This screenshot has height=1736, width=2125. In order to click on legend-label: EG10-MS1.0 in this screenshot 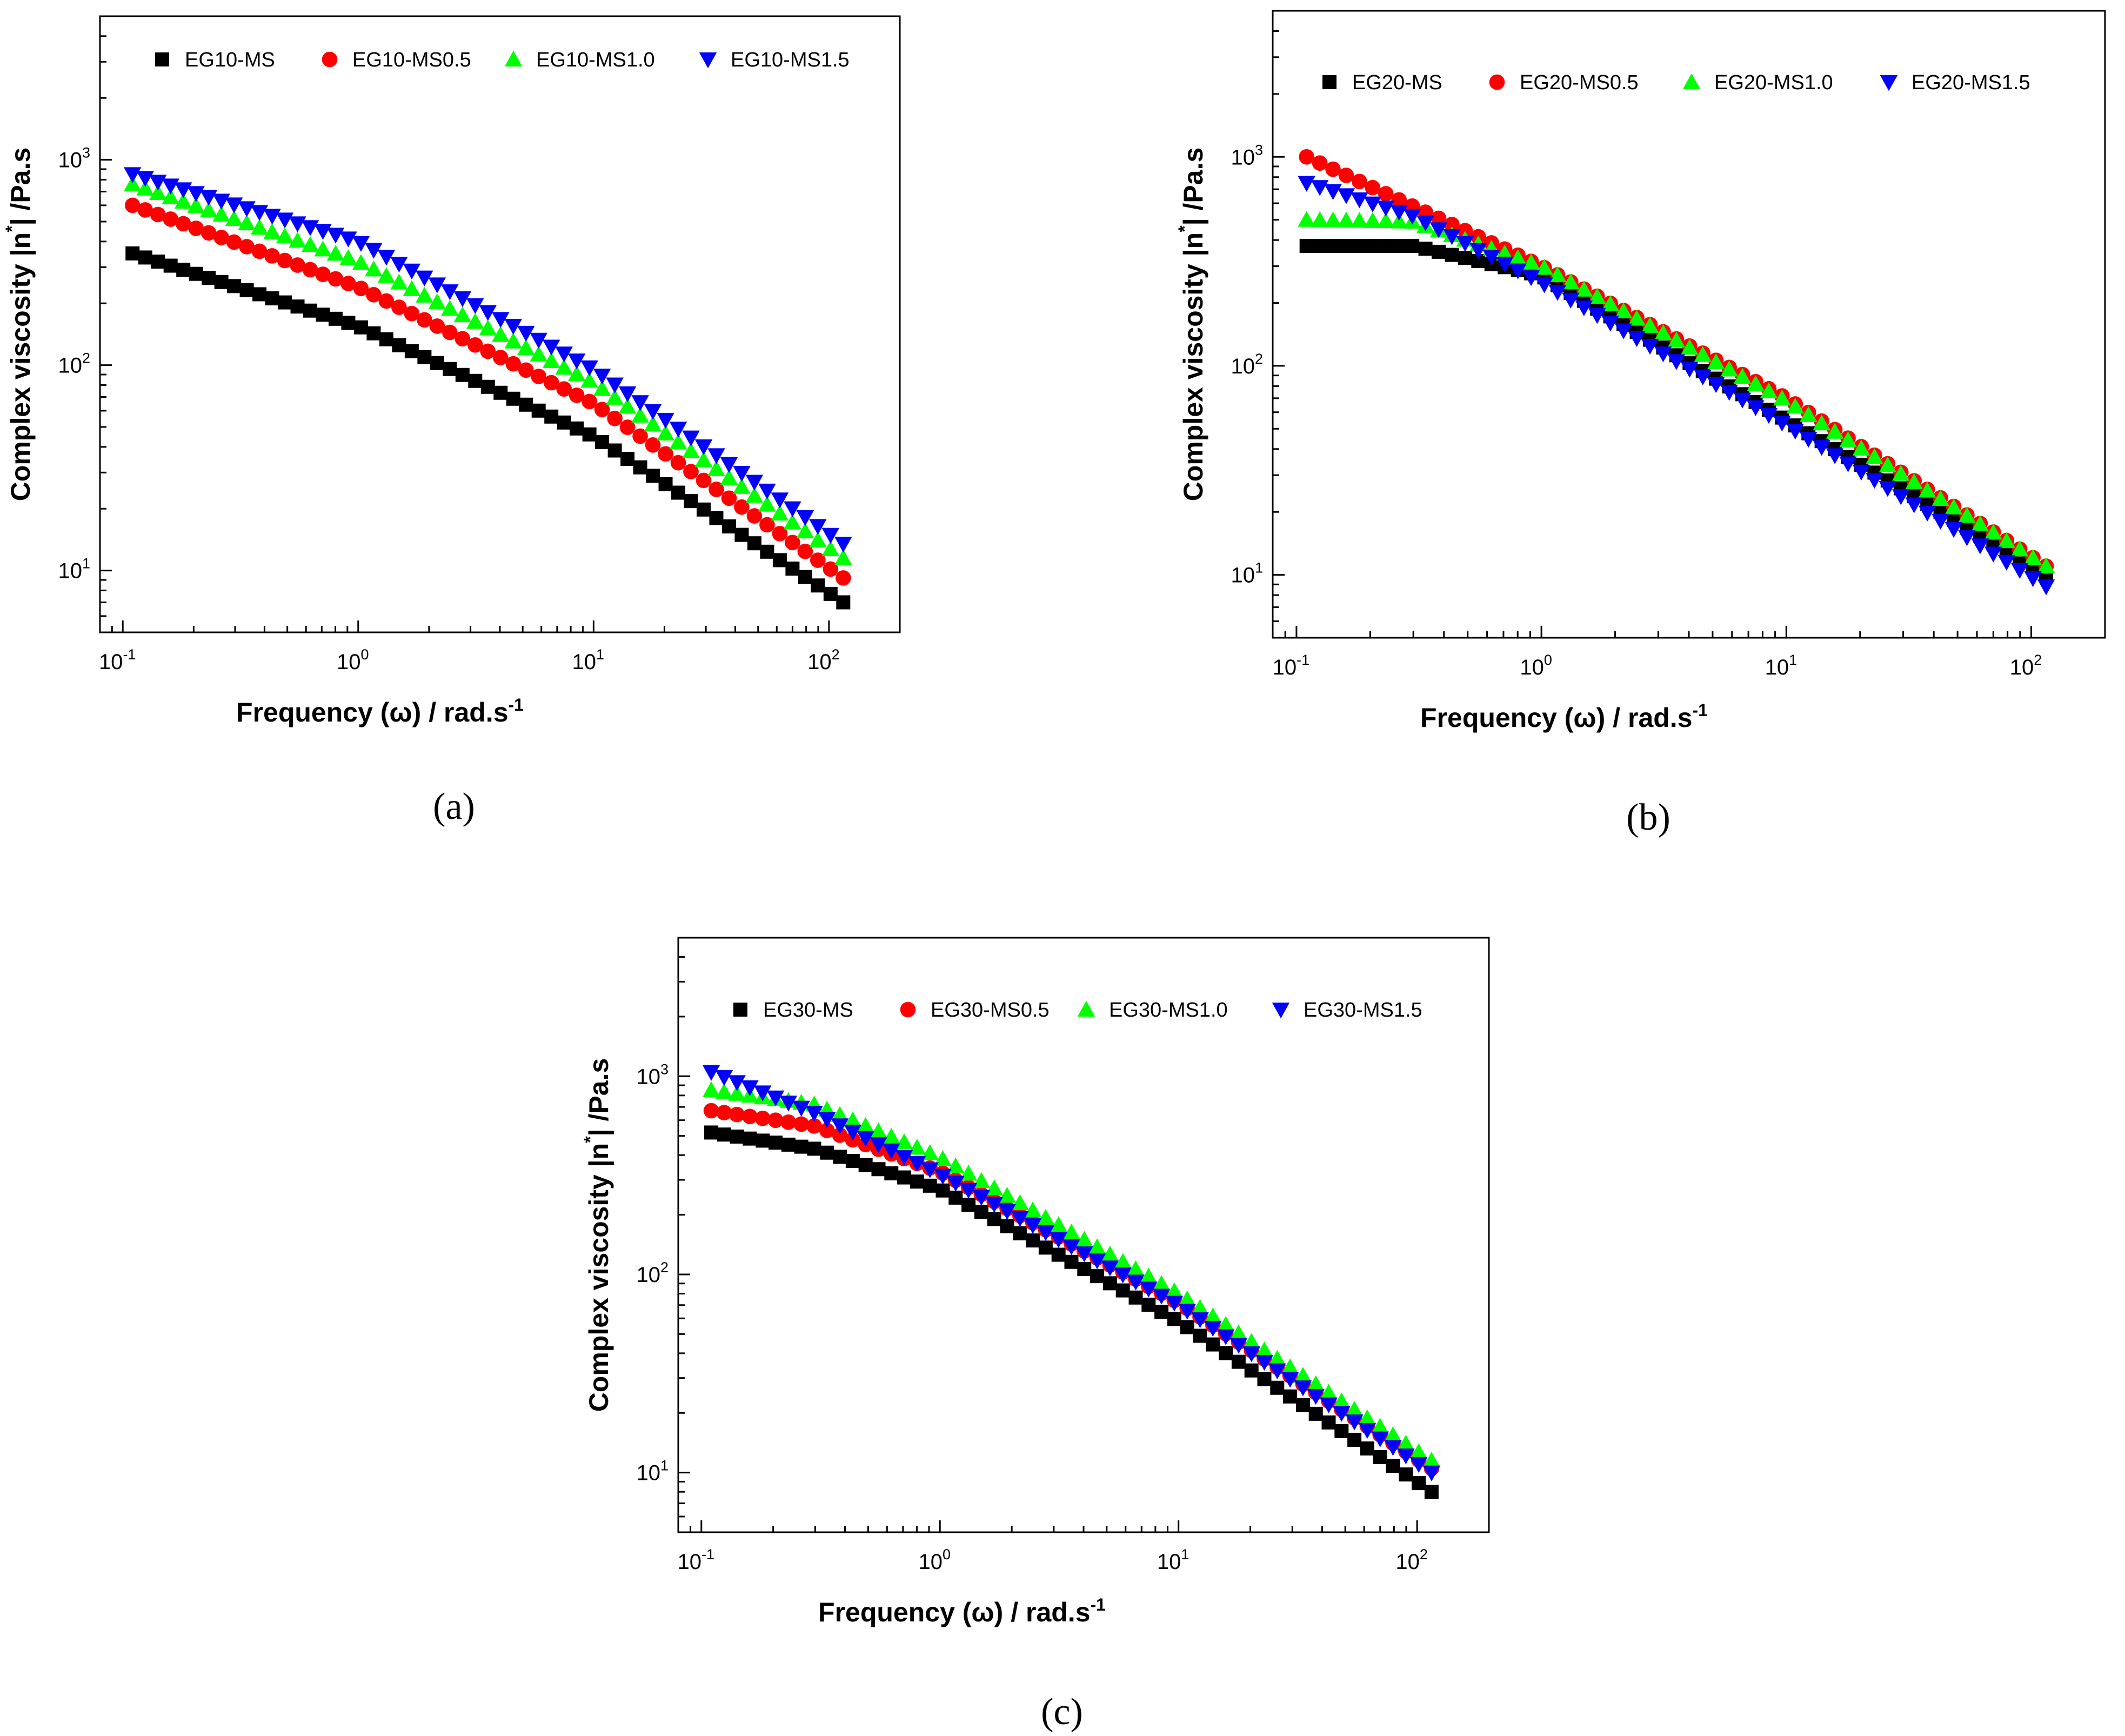, I will do `click(595, 60)`.